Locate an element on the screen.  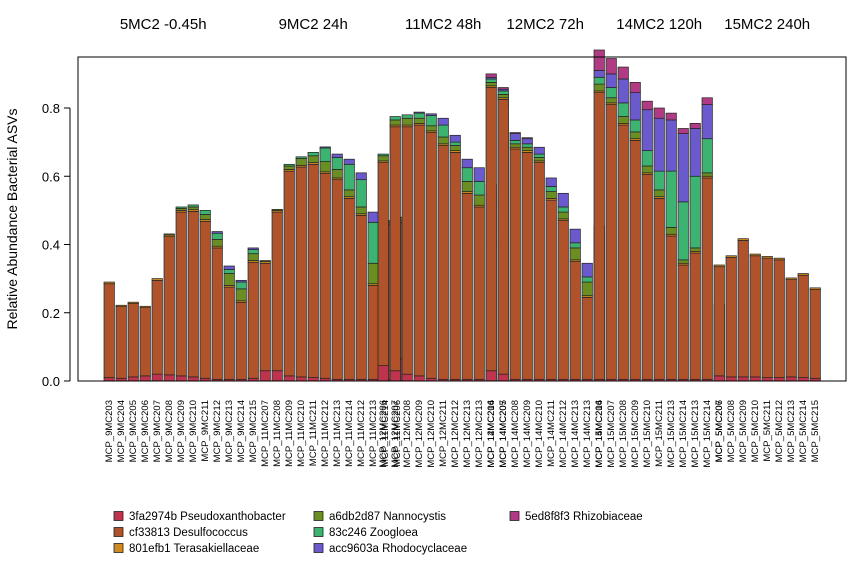
x-tick-label: MCP_12MC214 is located at coordinates (491, 434).